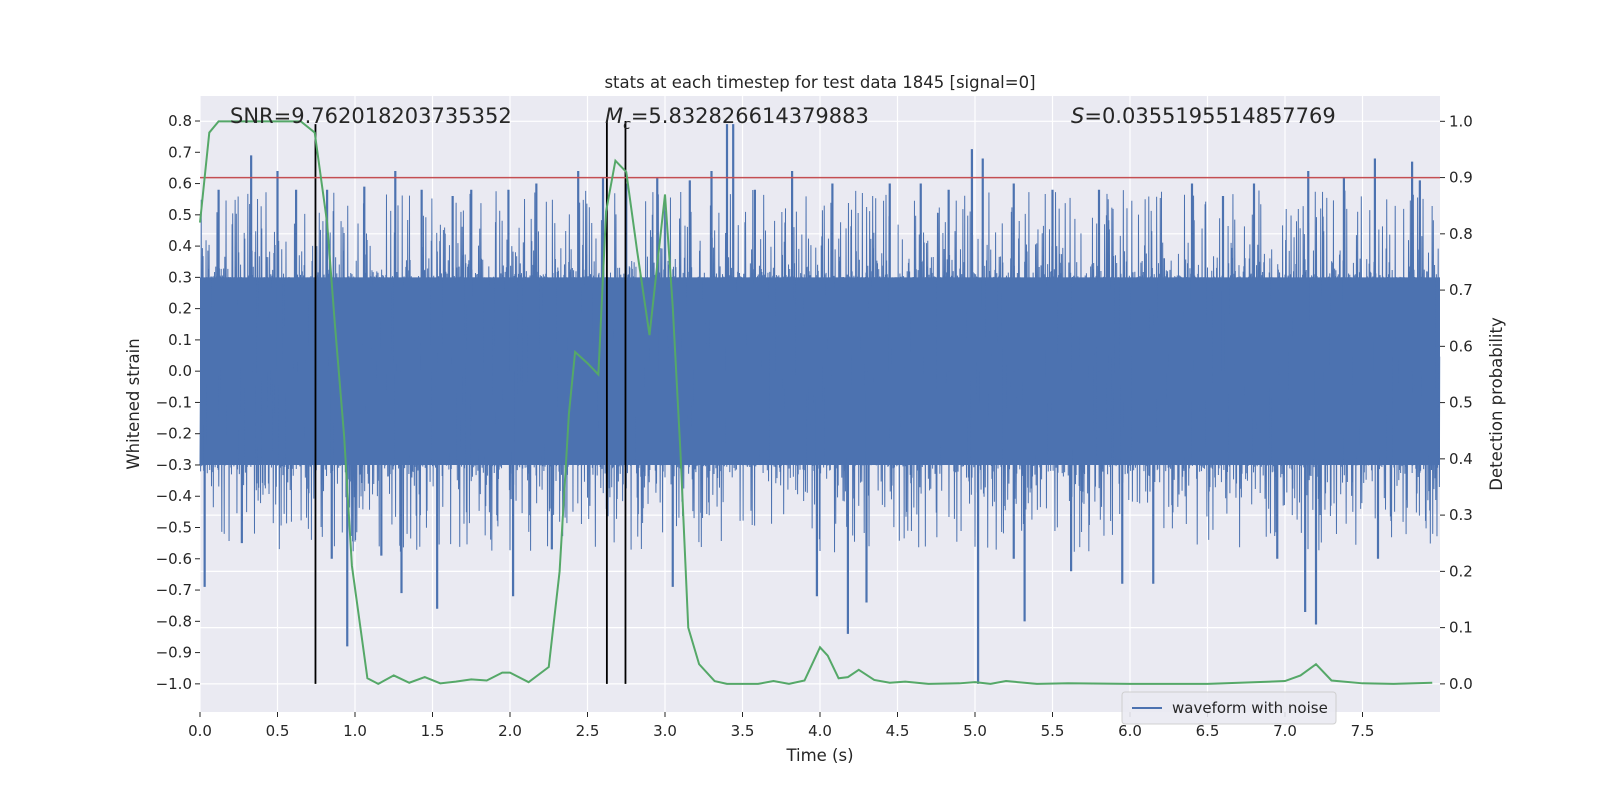 The image size is (1600, 800). I want to click on left-y-tick-label-3: 0.5, so click(180, 215).